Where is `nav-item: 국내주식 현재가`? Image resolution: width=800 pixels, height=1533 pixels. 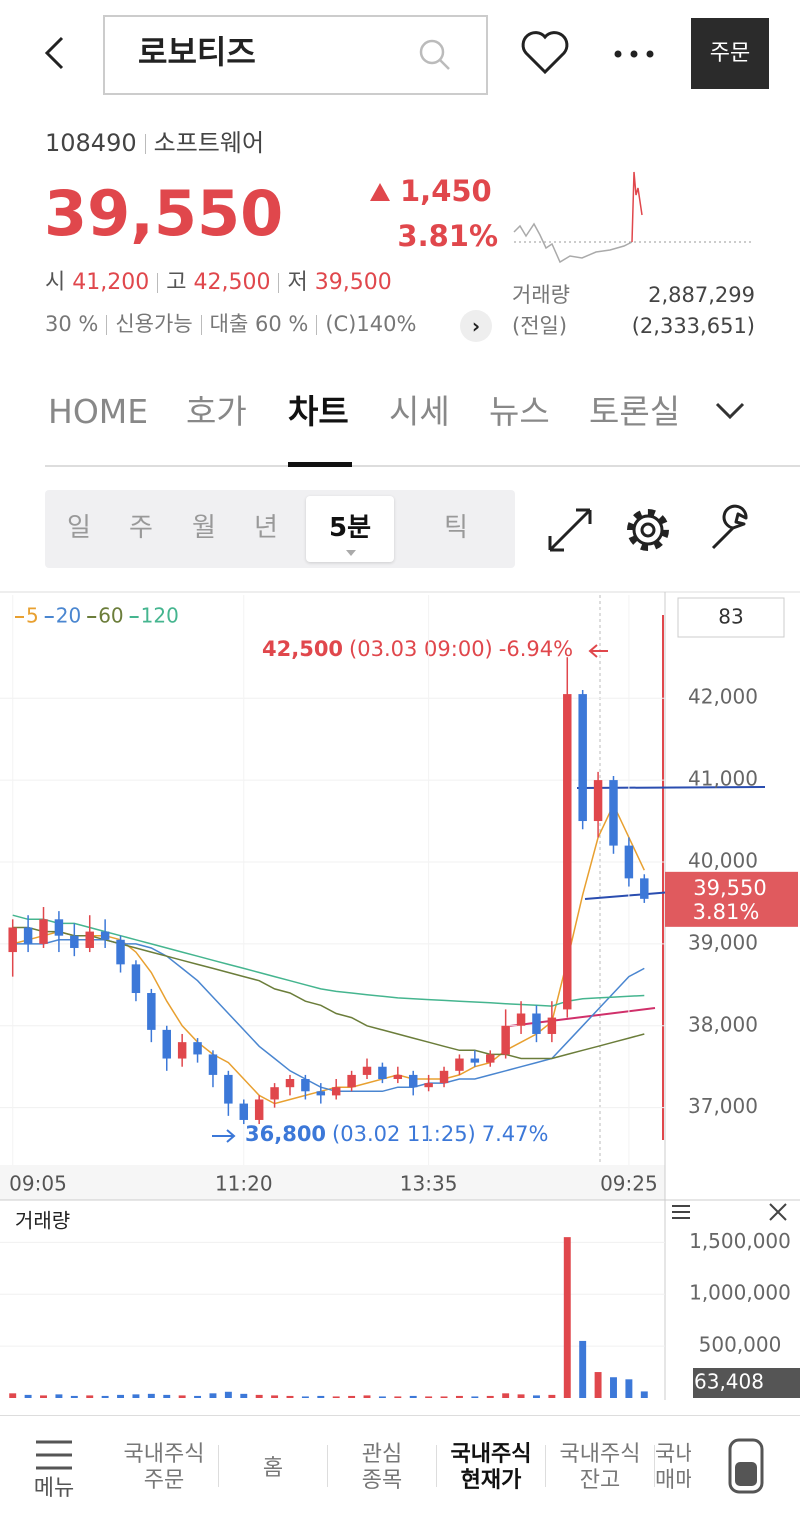 nav-item: 국내주식 현재가 is located at coordinates (491, 1468).